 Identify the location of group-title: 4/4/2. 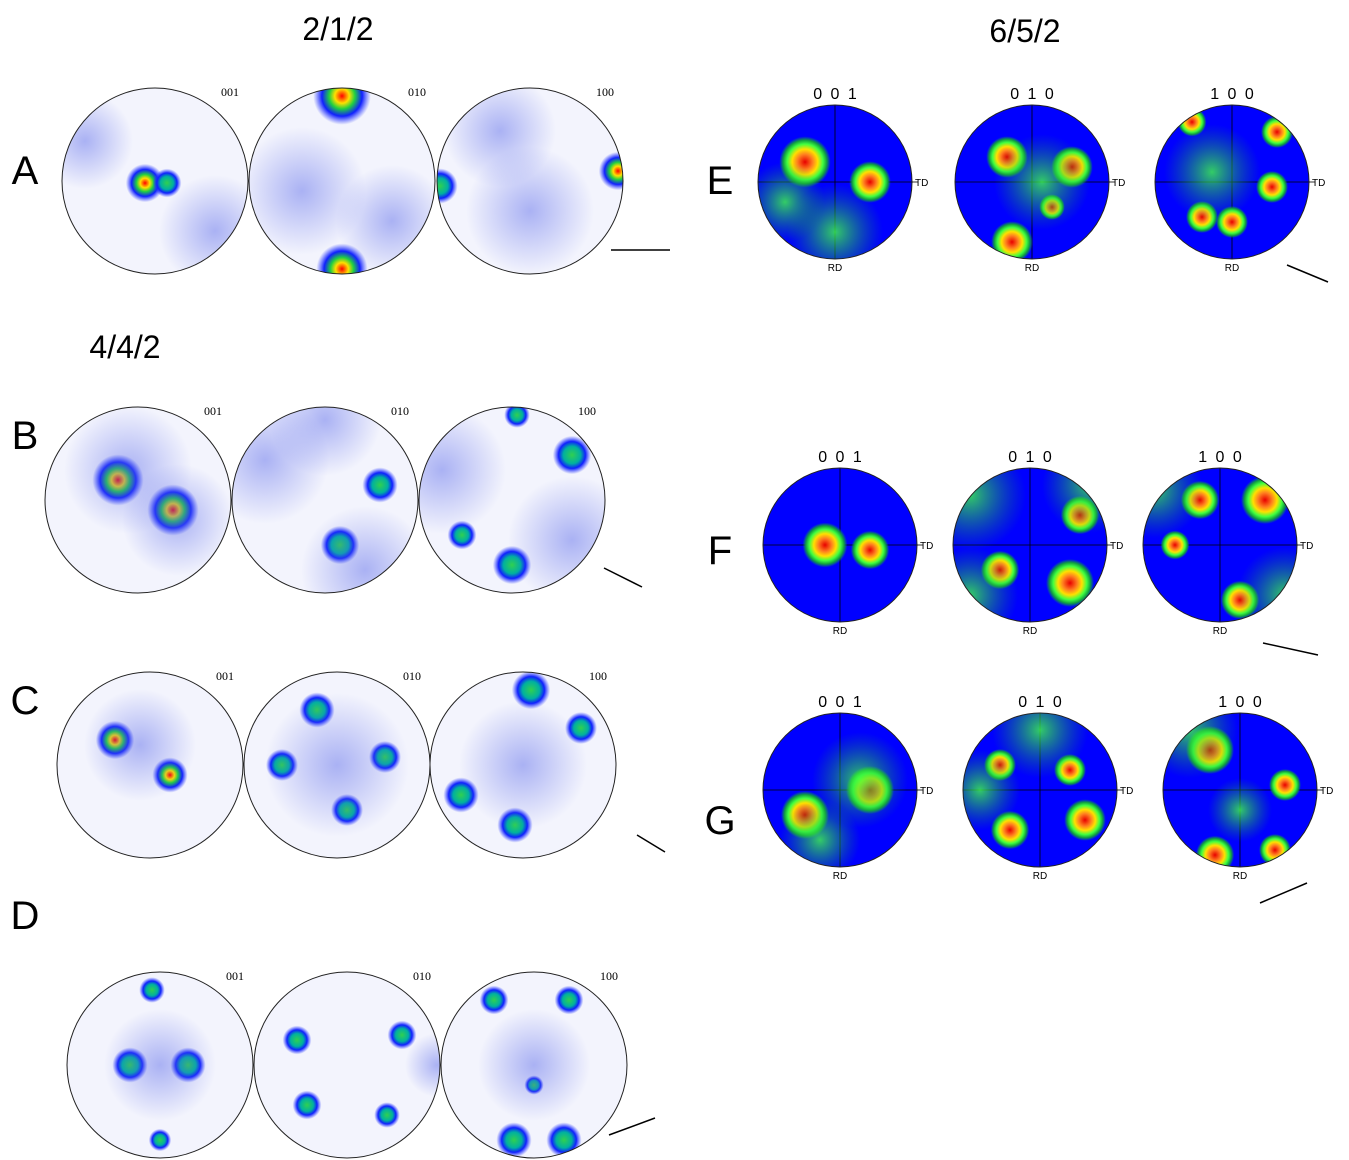
(124, 347).